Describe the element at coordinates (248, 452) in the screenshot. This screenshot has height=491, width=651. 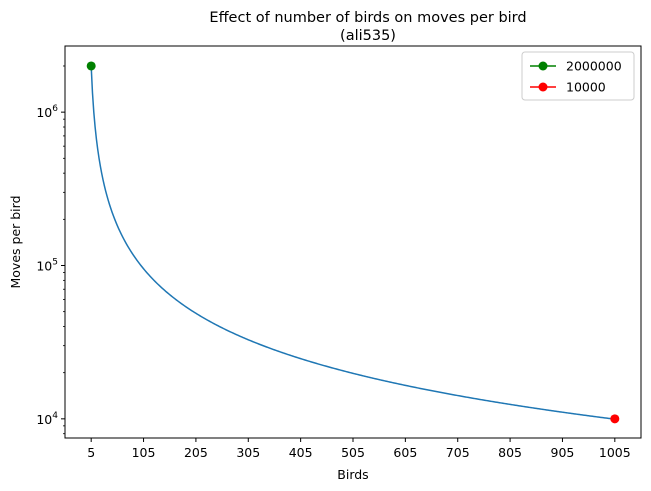
I see `x-tick-label: 305` at that location.